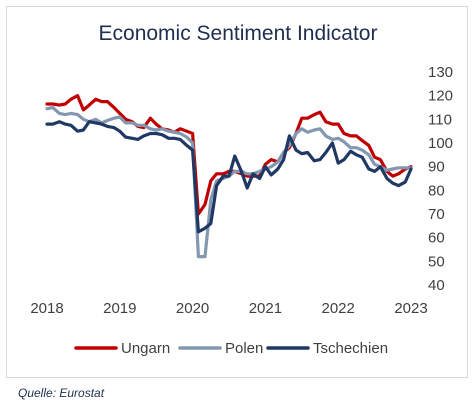  I want to click on y-tick-label: 100, so click(440, 143).